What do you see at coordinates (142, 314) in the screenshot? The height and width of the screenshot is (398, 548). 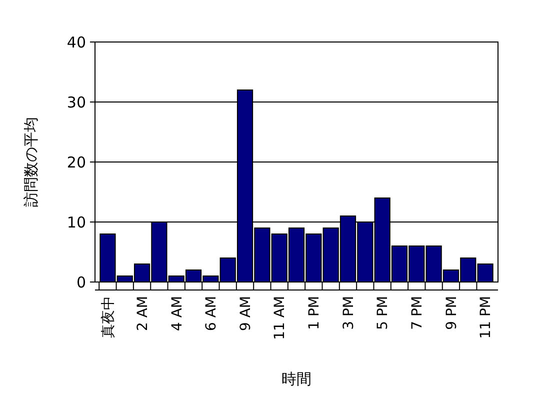 I see `x-tick-label: 2 AM` at bounding box center [142, 314].